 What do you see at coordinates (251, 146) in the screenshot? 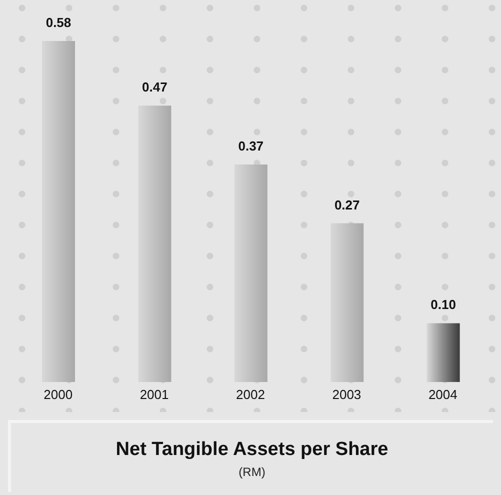
I see `data-label: 0.37` at bounding box center [251, 146].